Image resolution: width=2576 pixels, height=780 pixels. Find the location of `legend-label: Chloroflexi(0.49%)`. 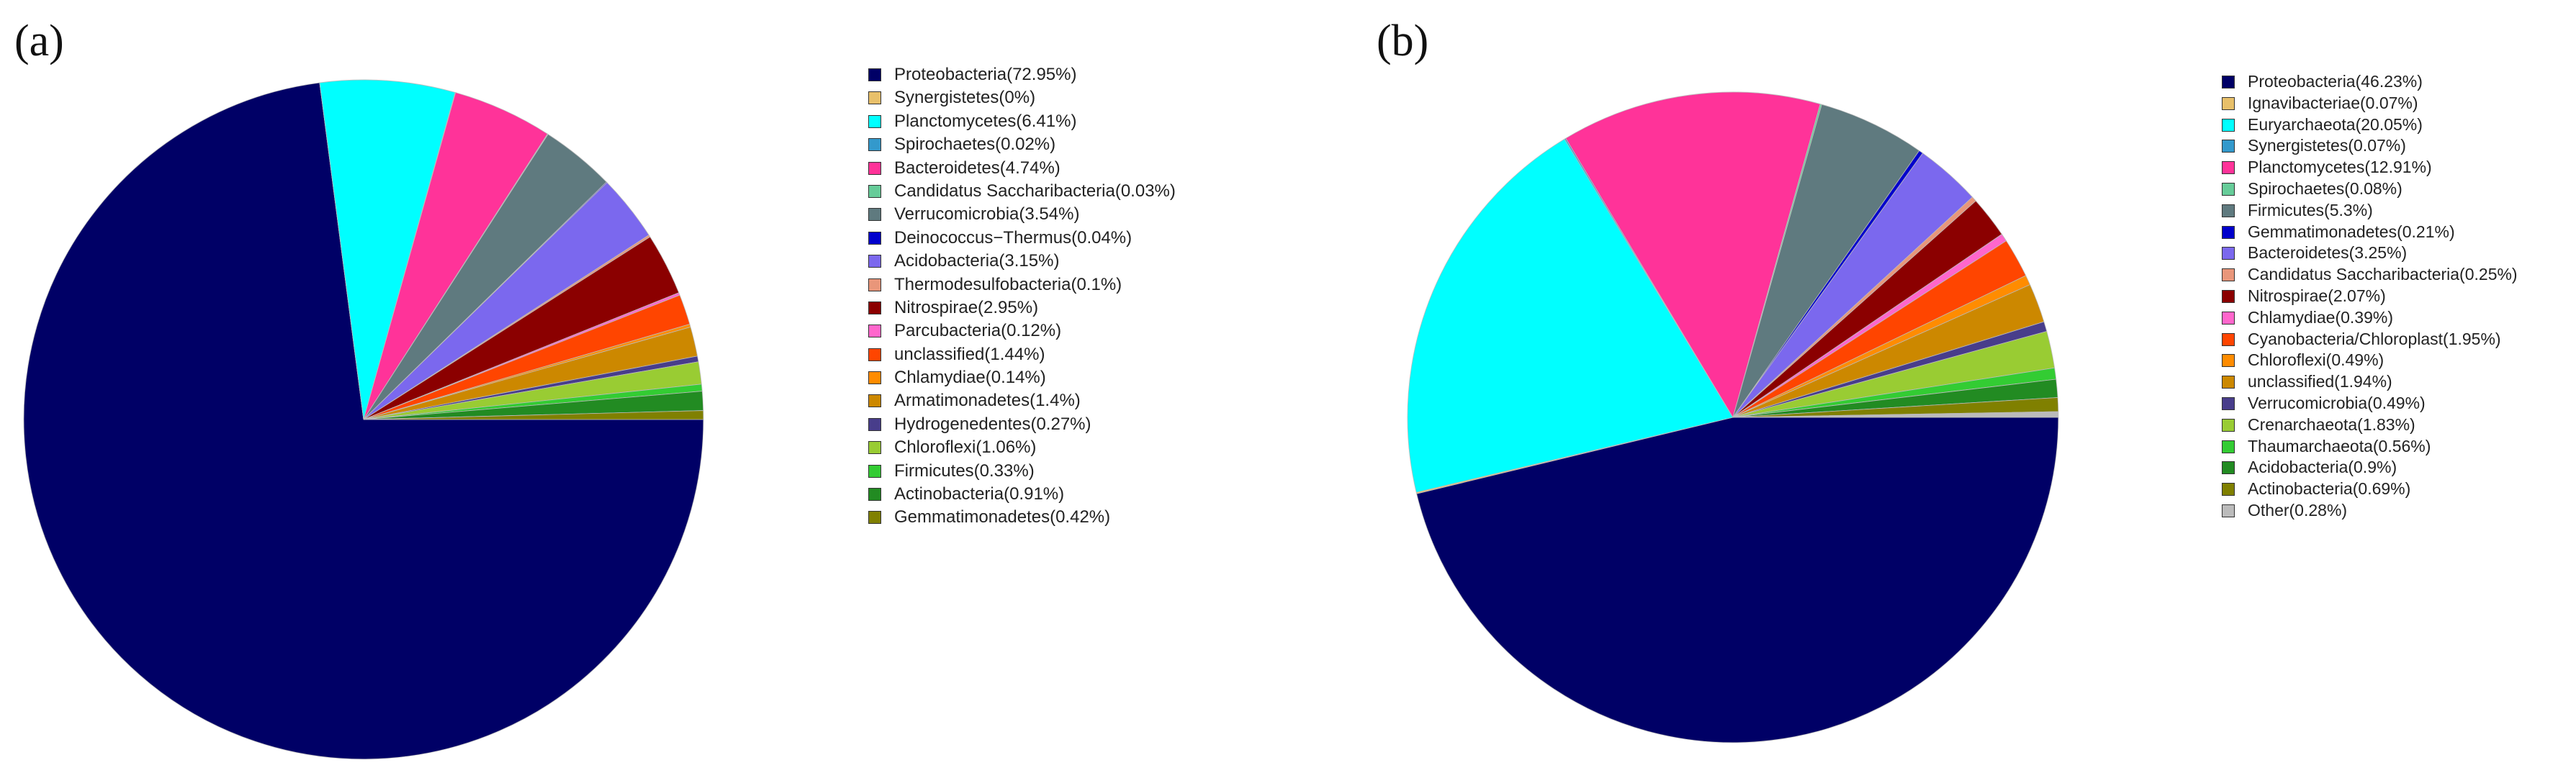

legend-label: Chloroflexi(0.49%) is located at coordinates (2316, 360).